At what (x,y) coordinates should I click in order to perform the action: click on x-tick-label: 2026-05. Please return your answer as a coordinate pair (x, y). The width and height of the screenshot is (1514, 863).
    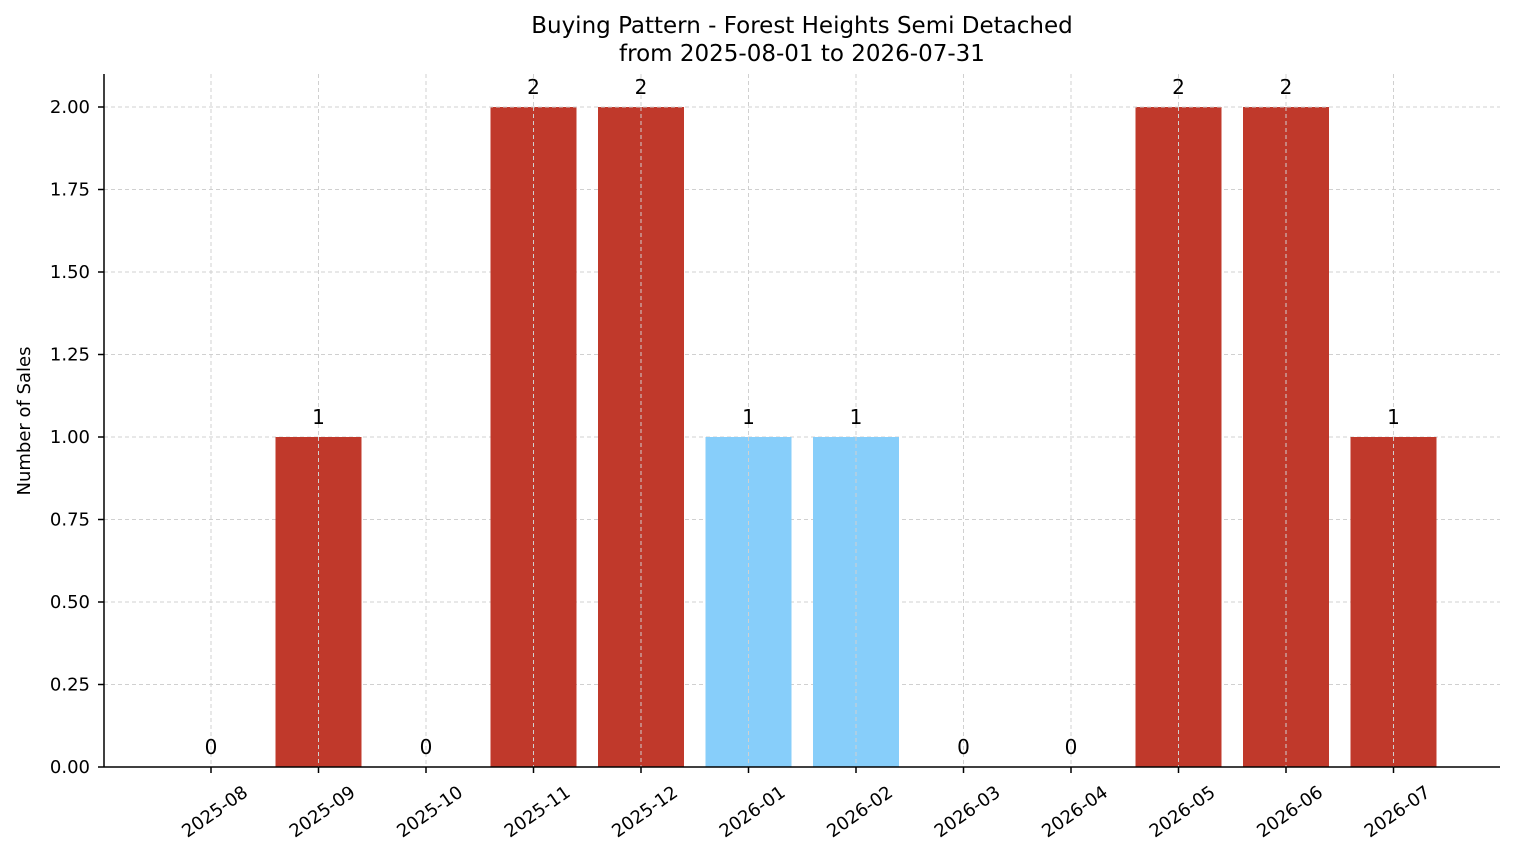
    Looking at the image, I should click on (1183, 812).